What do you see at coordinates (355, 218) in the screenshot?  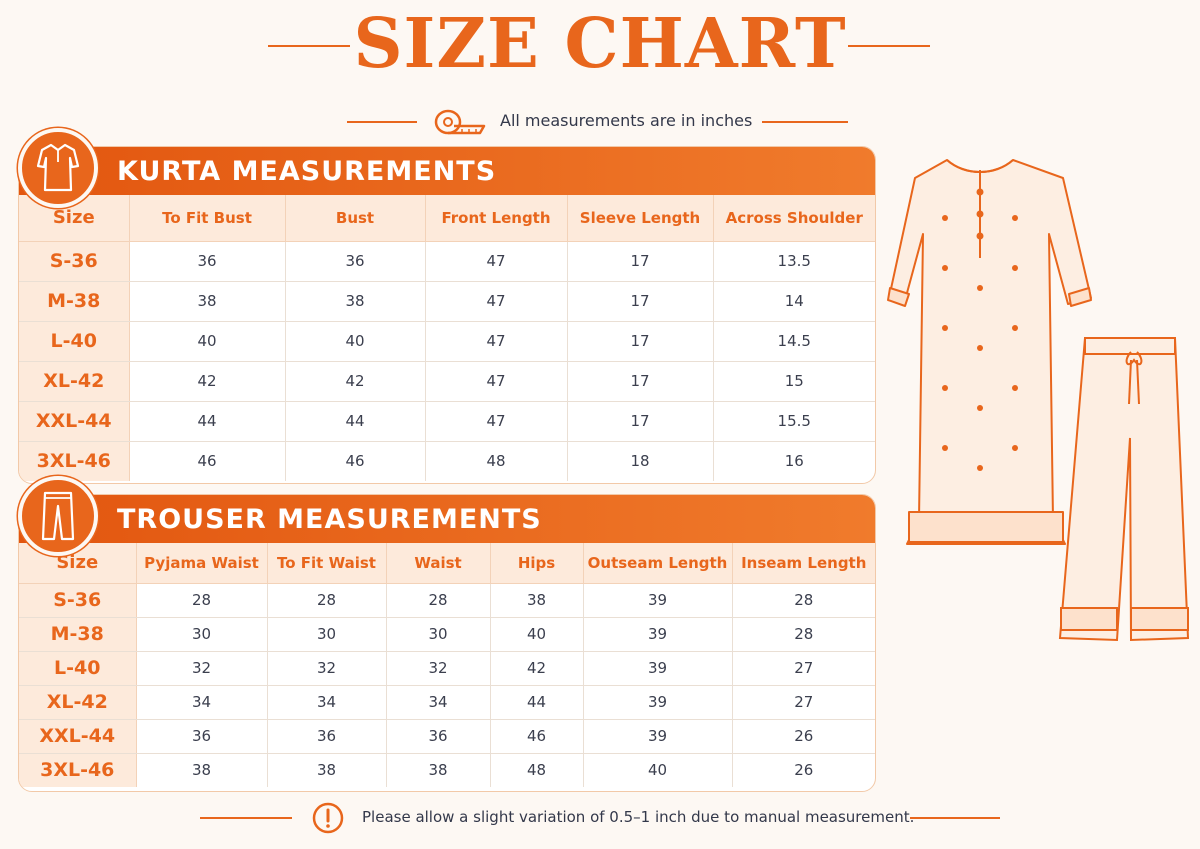 I see `kurta-col-bust: Bust` at bounding box center [355, 218].